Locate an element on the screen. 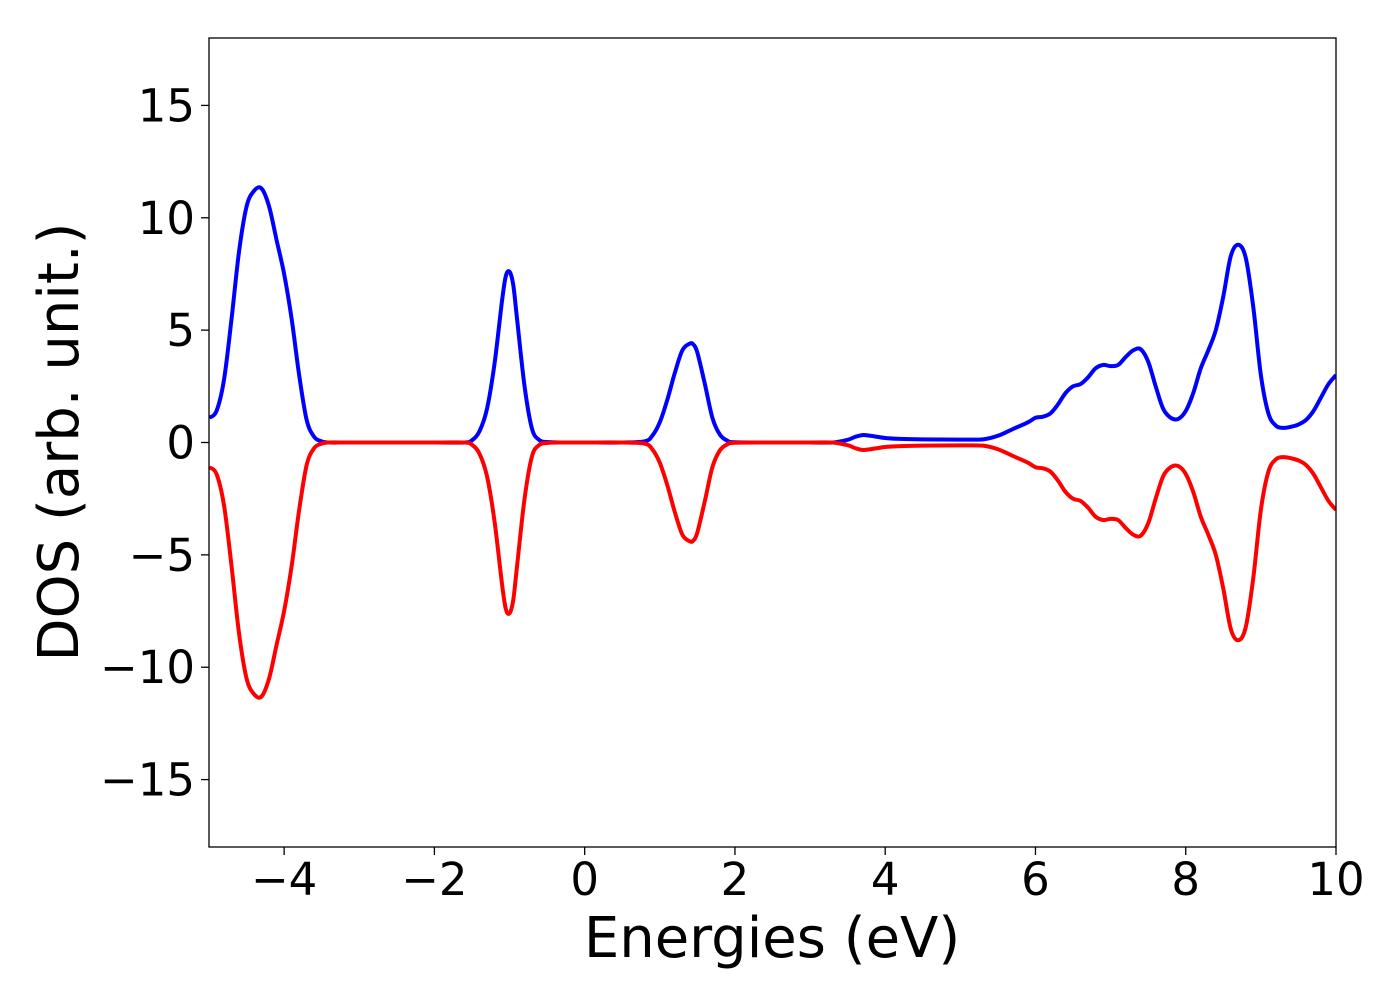 The image size is (1400, 1000). x-tick-label: 4 is located at coordinates (885, 879).